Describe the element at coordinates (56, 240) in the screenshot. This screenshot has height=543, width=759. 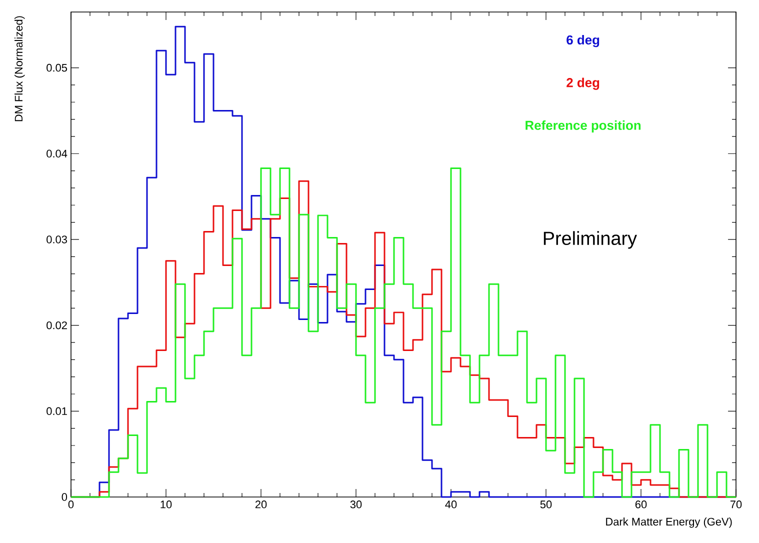
I see `y-tick-label: 0.03` at that location.